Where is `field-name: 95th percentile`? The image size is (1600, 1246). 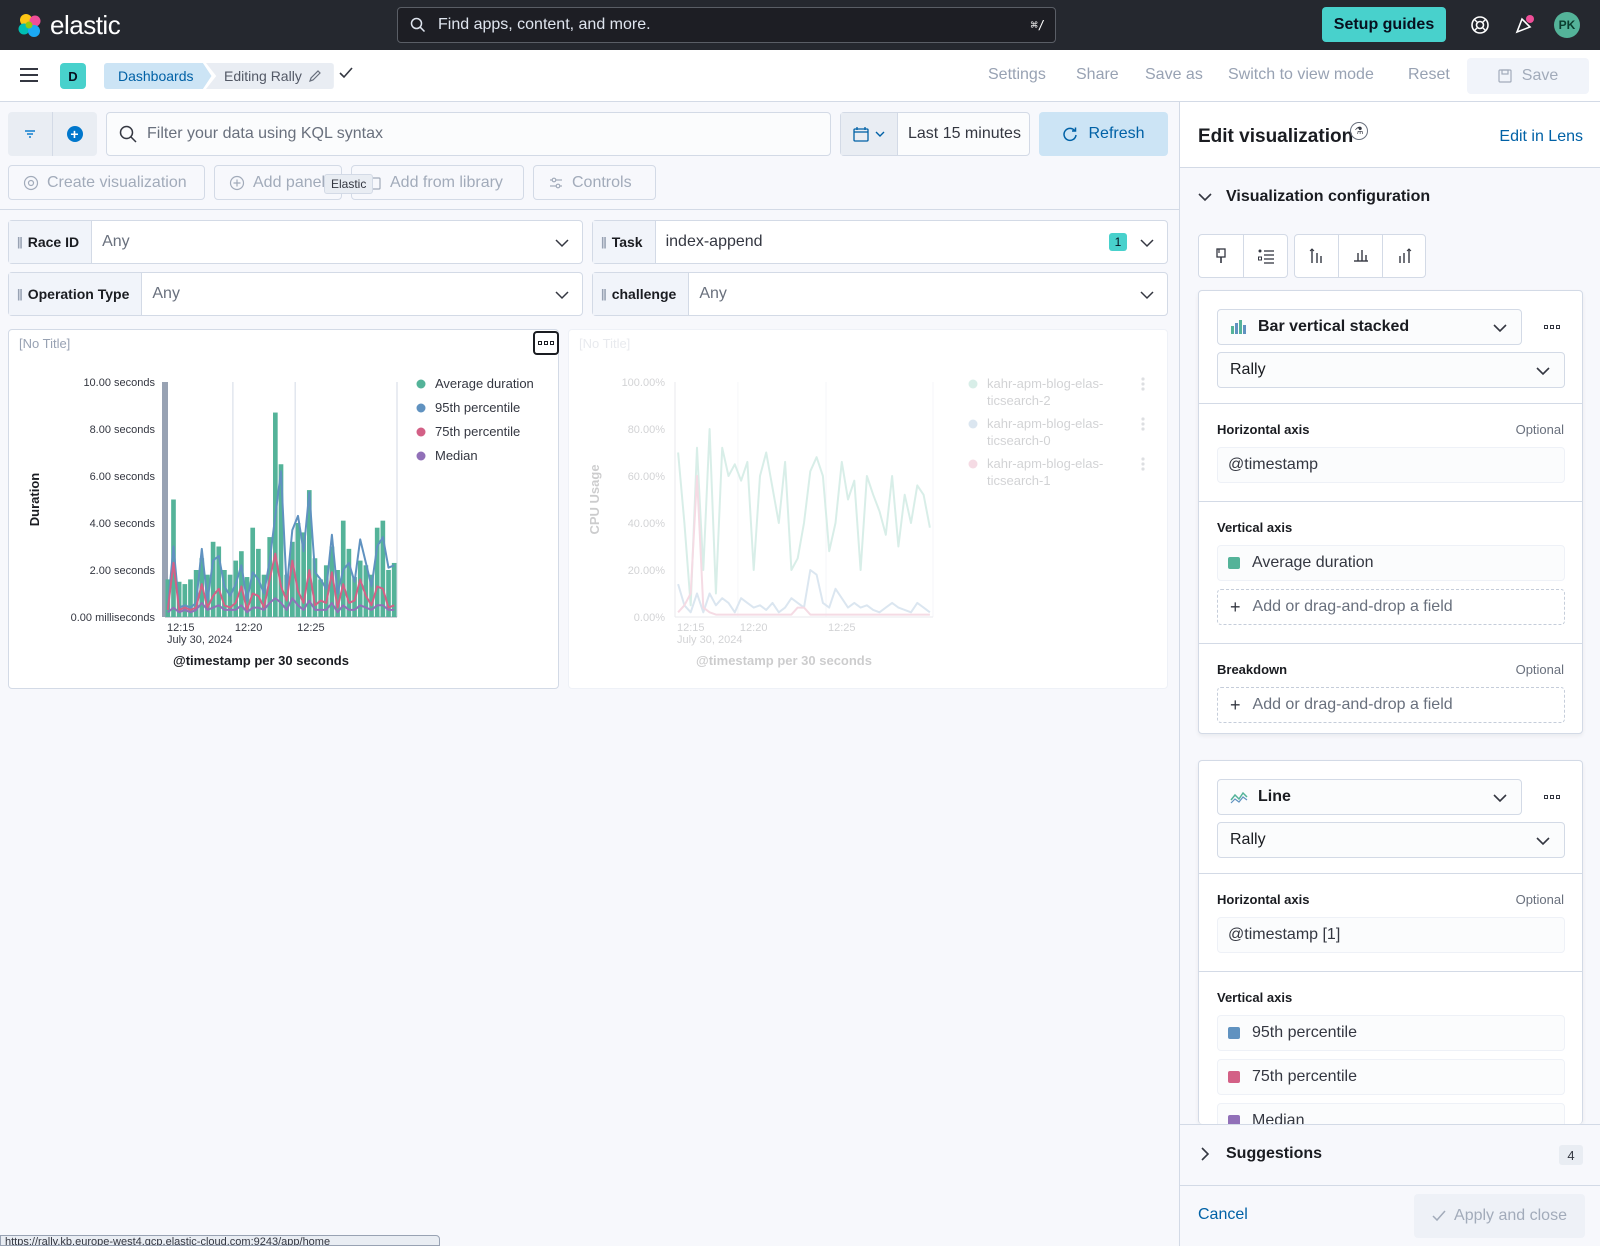 field-name: 95th percentile is located at coordinates (1304, 1032).